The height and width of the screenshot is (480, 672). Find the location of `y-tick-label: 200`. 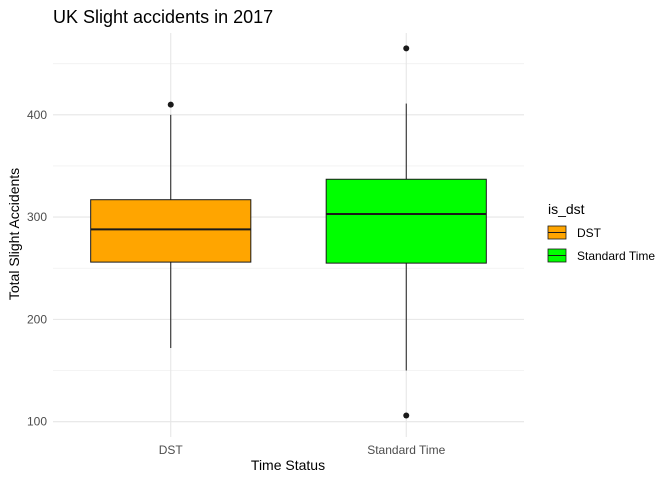

y-tick-label: 200 is located at coordinates (37, 319).